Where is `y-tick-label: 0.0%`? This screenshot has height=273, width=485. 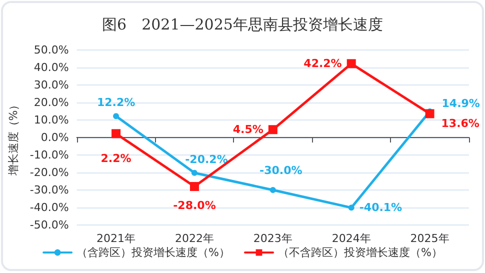
y-tick-label: 0.0% is located at coordinates (54, 137).